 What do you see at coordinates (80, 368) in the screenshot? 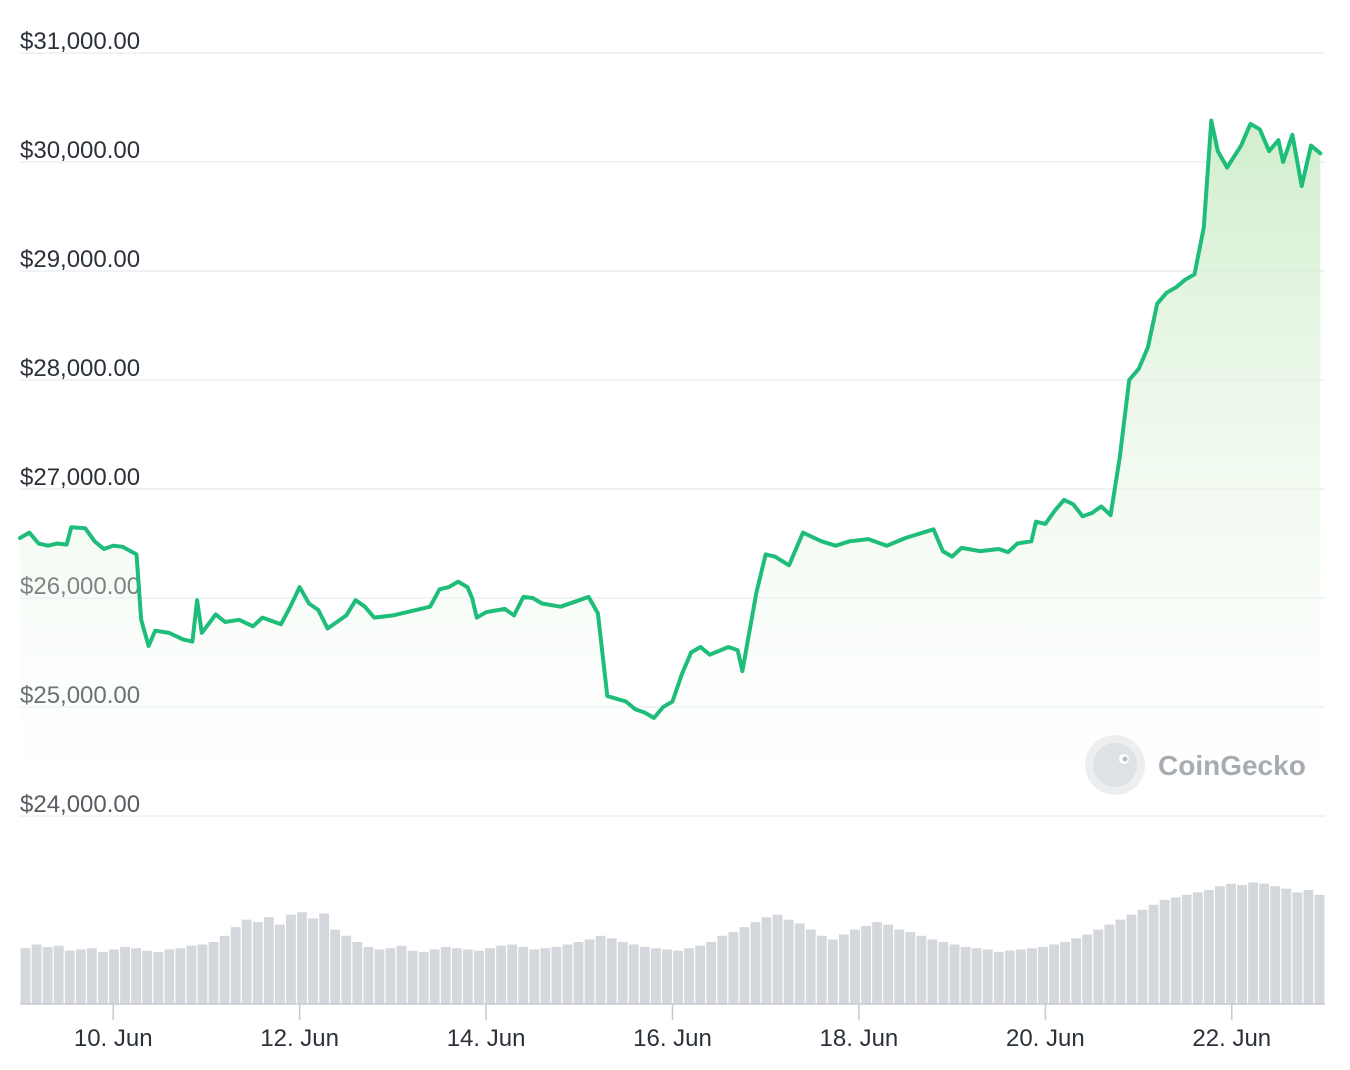
I see `y-tick-label: $28,000.00` at bounding box center [80, 368].